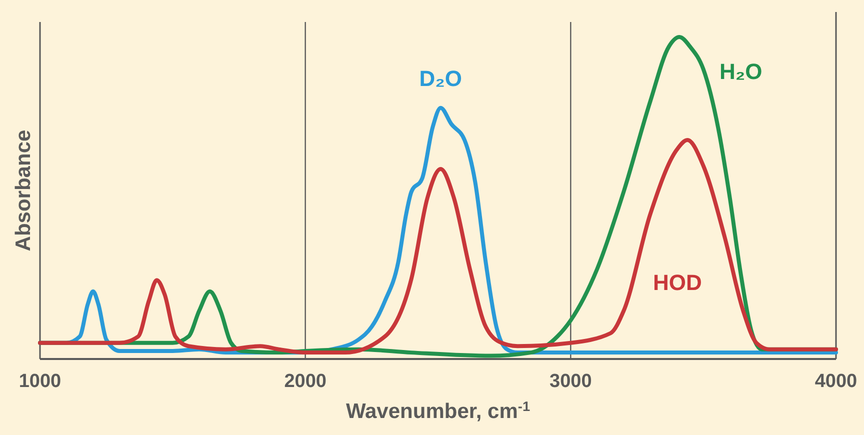 This screenshot has height=435, width=864. I want to click on x-tick-label: 3000, so click(571, 381).